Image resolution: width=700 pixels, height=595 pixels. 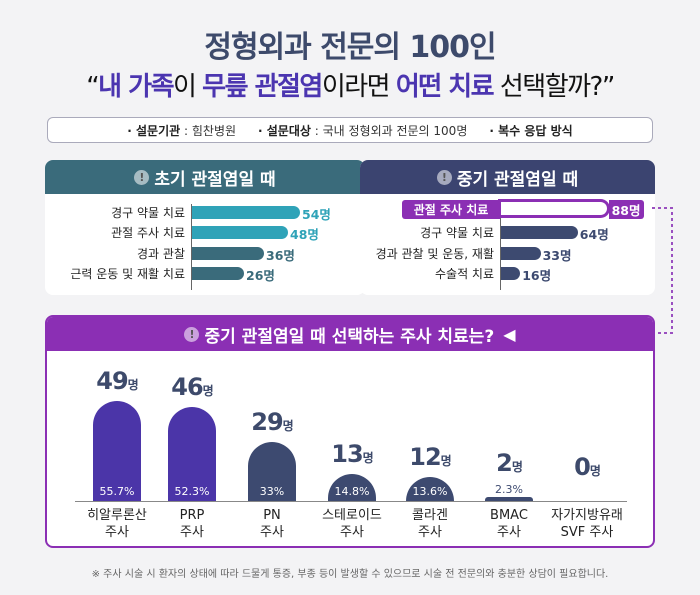 What do you see at coordinates (127, 274) in the screenshot?
I see `bar-label: 근력 운동 및 재활 치료` at bounding box center [127, 274].